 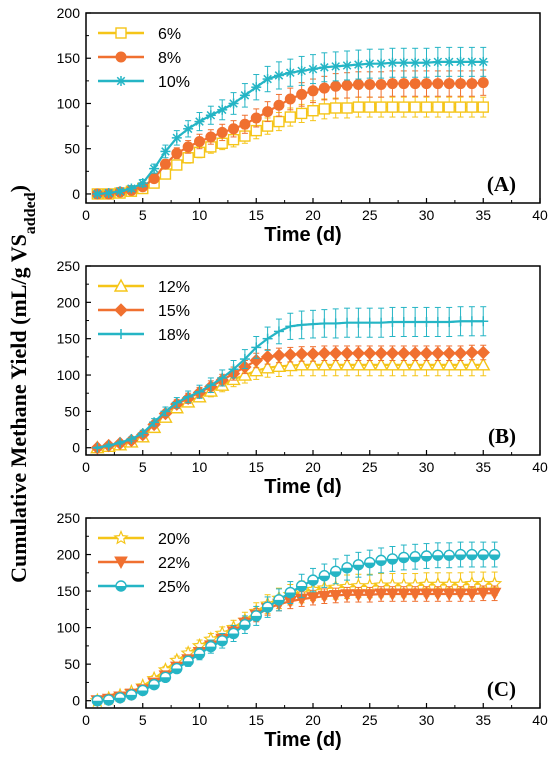 I want to click on legend-label: 12%, so click(x=174, y=287).